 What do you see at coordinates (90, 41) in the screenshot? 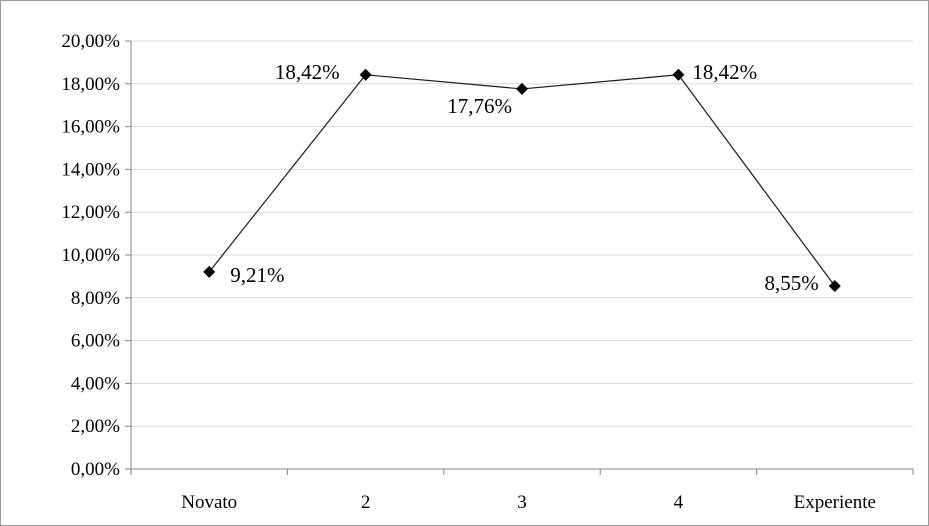
I see `y-tick-label: 20,00%` at bounding box center [90, 41].